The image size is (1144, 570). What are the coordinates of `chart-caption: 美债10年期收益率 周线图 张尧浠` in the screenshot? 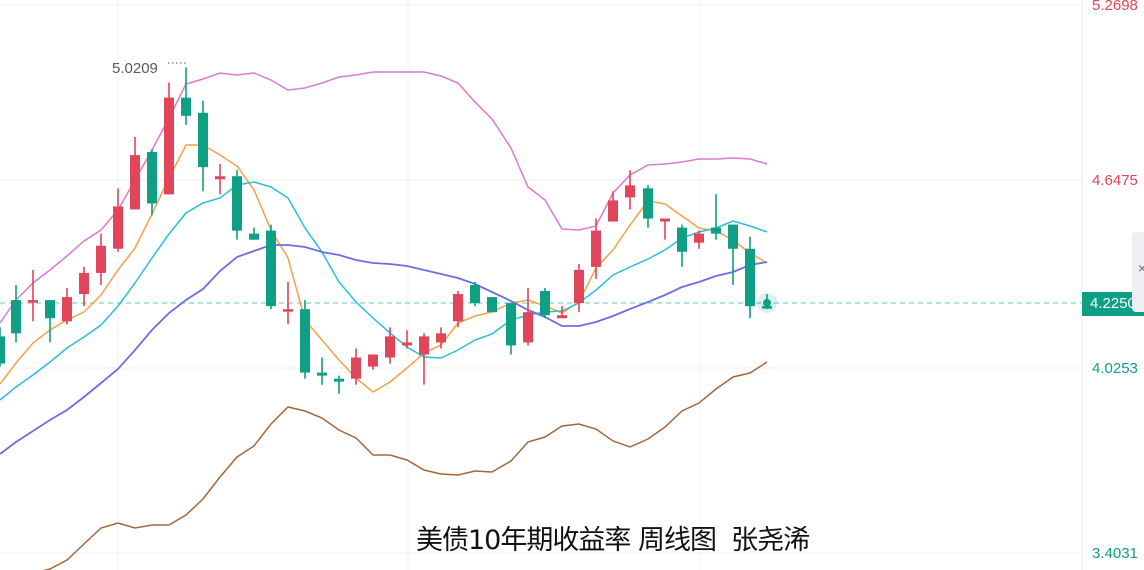 It's located at (613, 540).